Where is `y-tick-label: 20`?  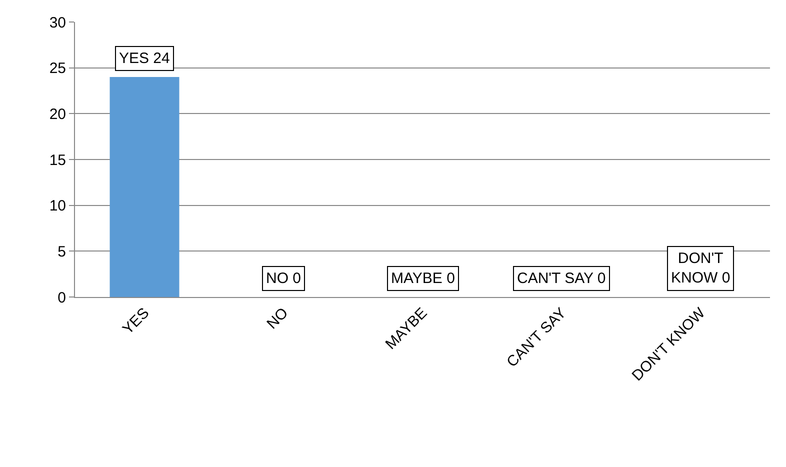 y-tick-label: 20 is located at coordinates (57, 114).